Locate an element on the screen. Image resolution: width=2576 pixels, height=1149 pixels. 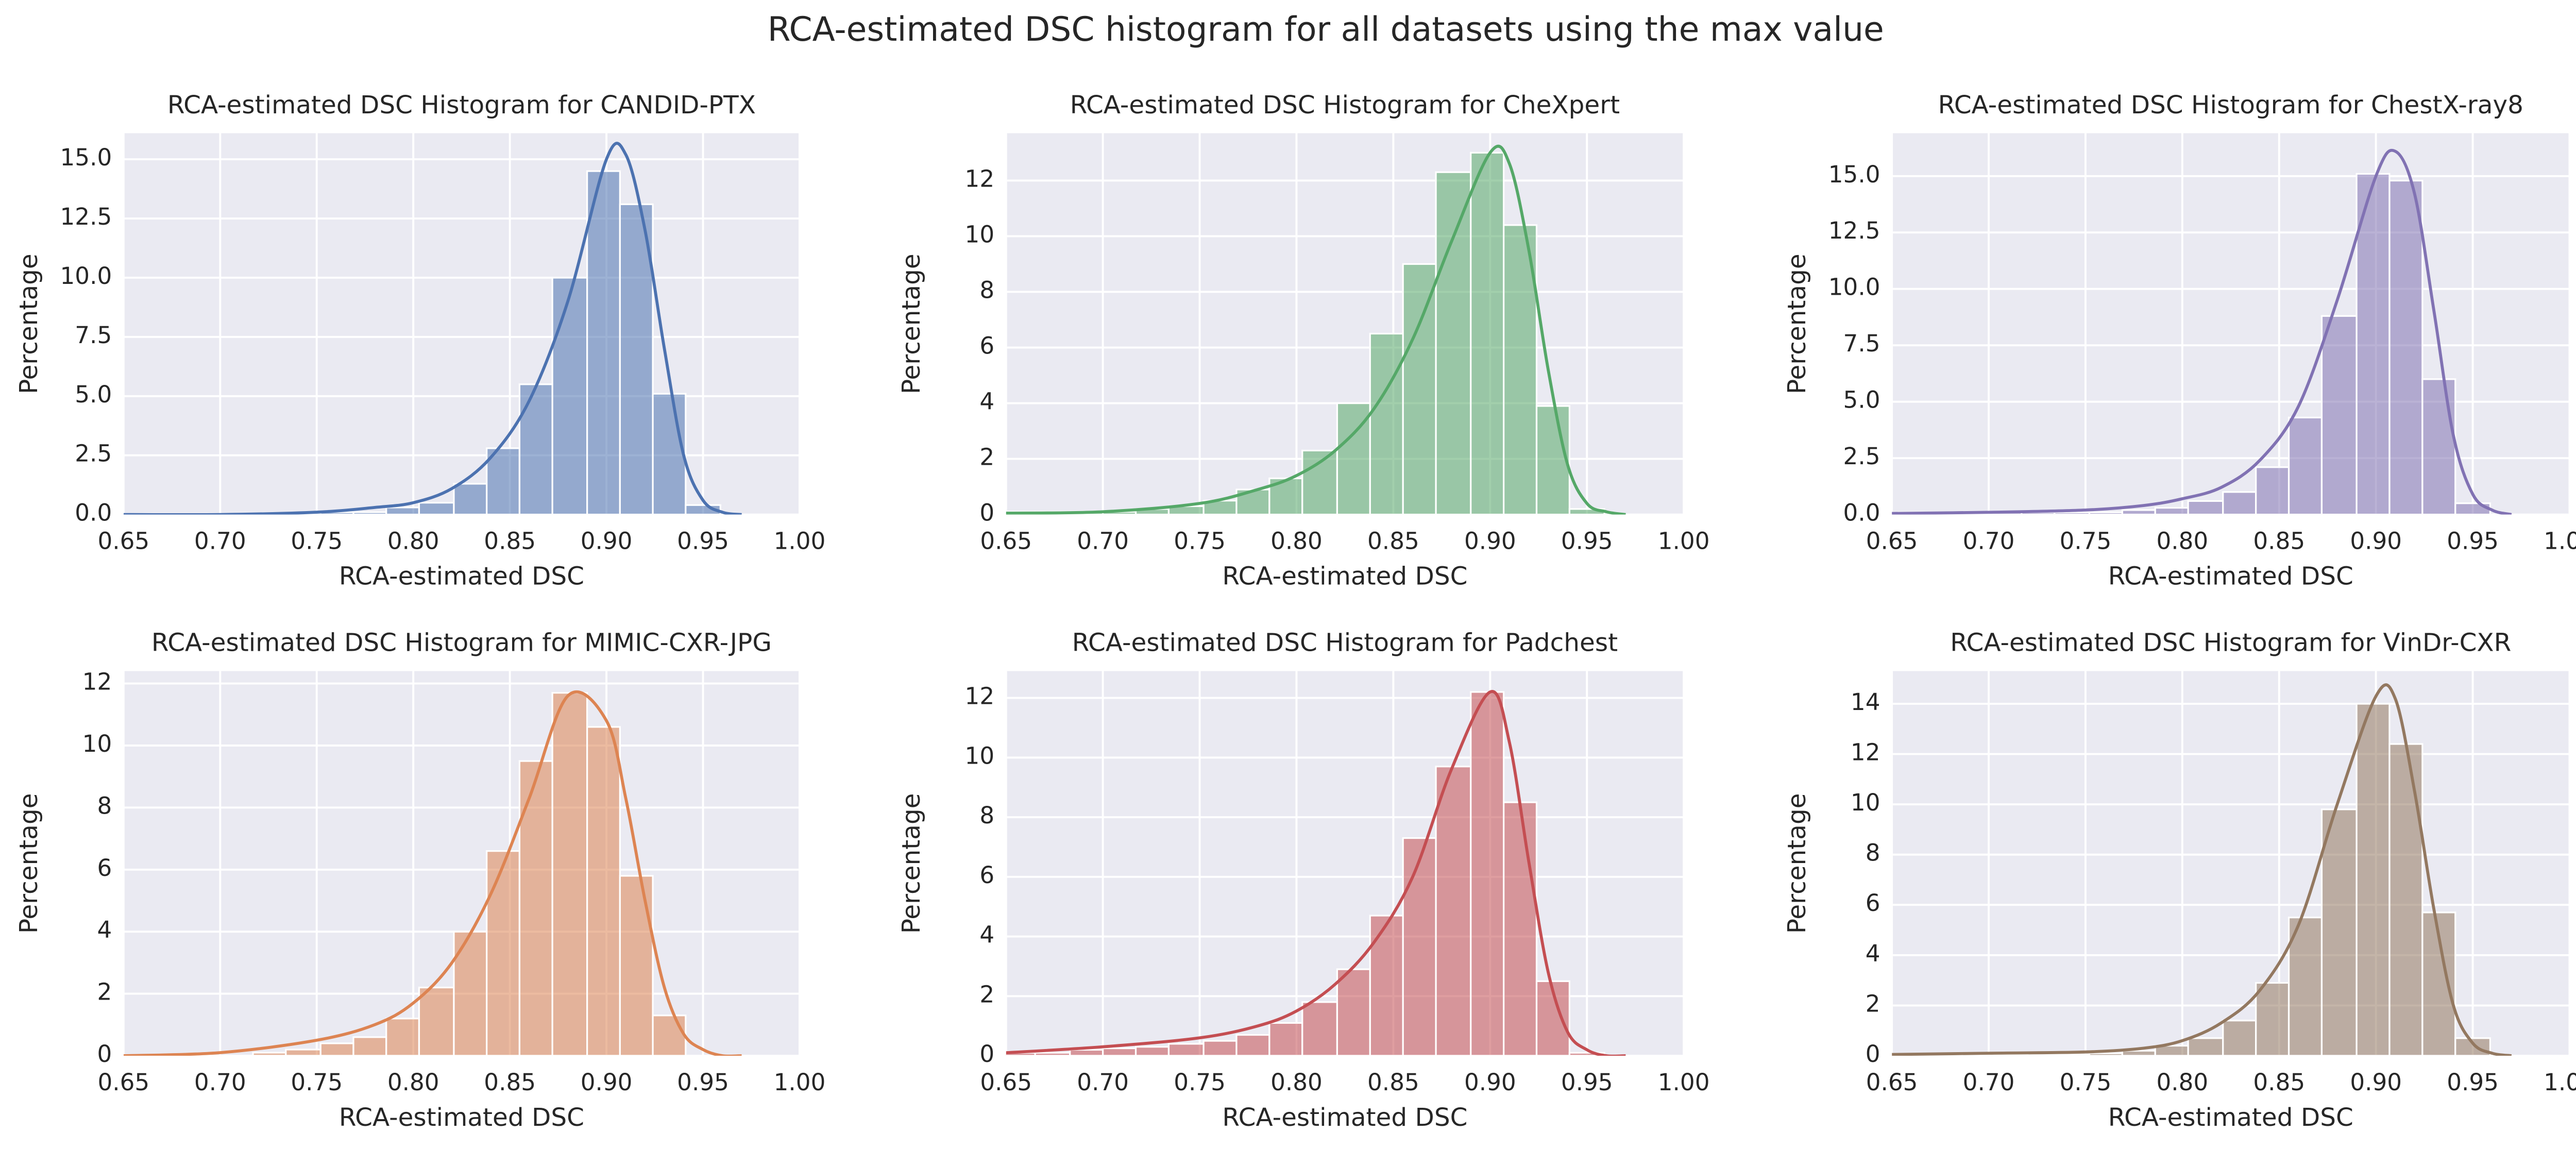
subplot-title: RCA-estimated DSC Histogram for CheXpert is located at coordinates (1345, 105).